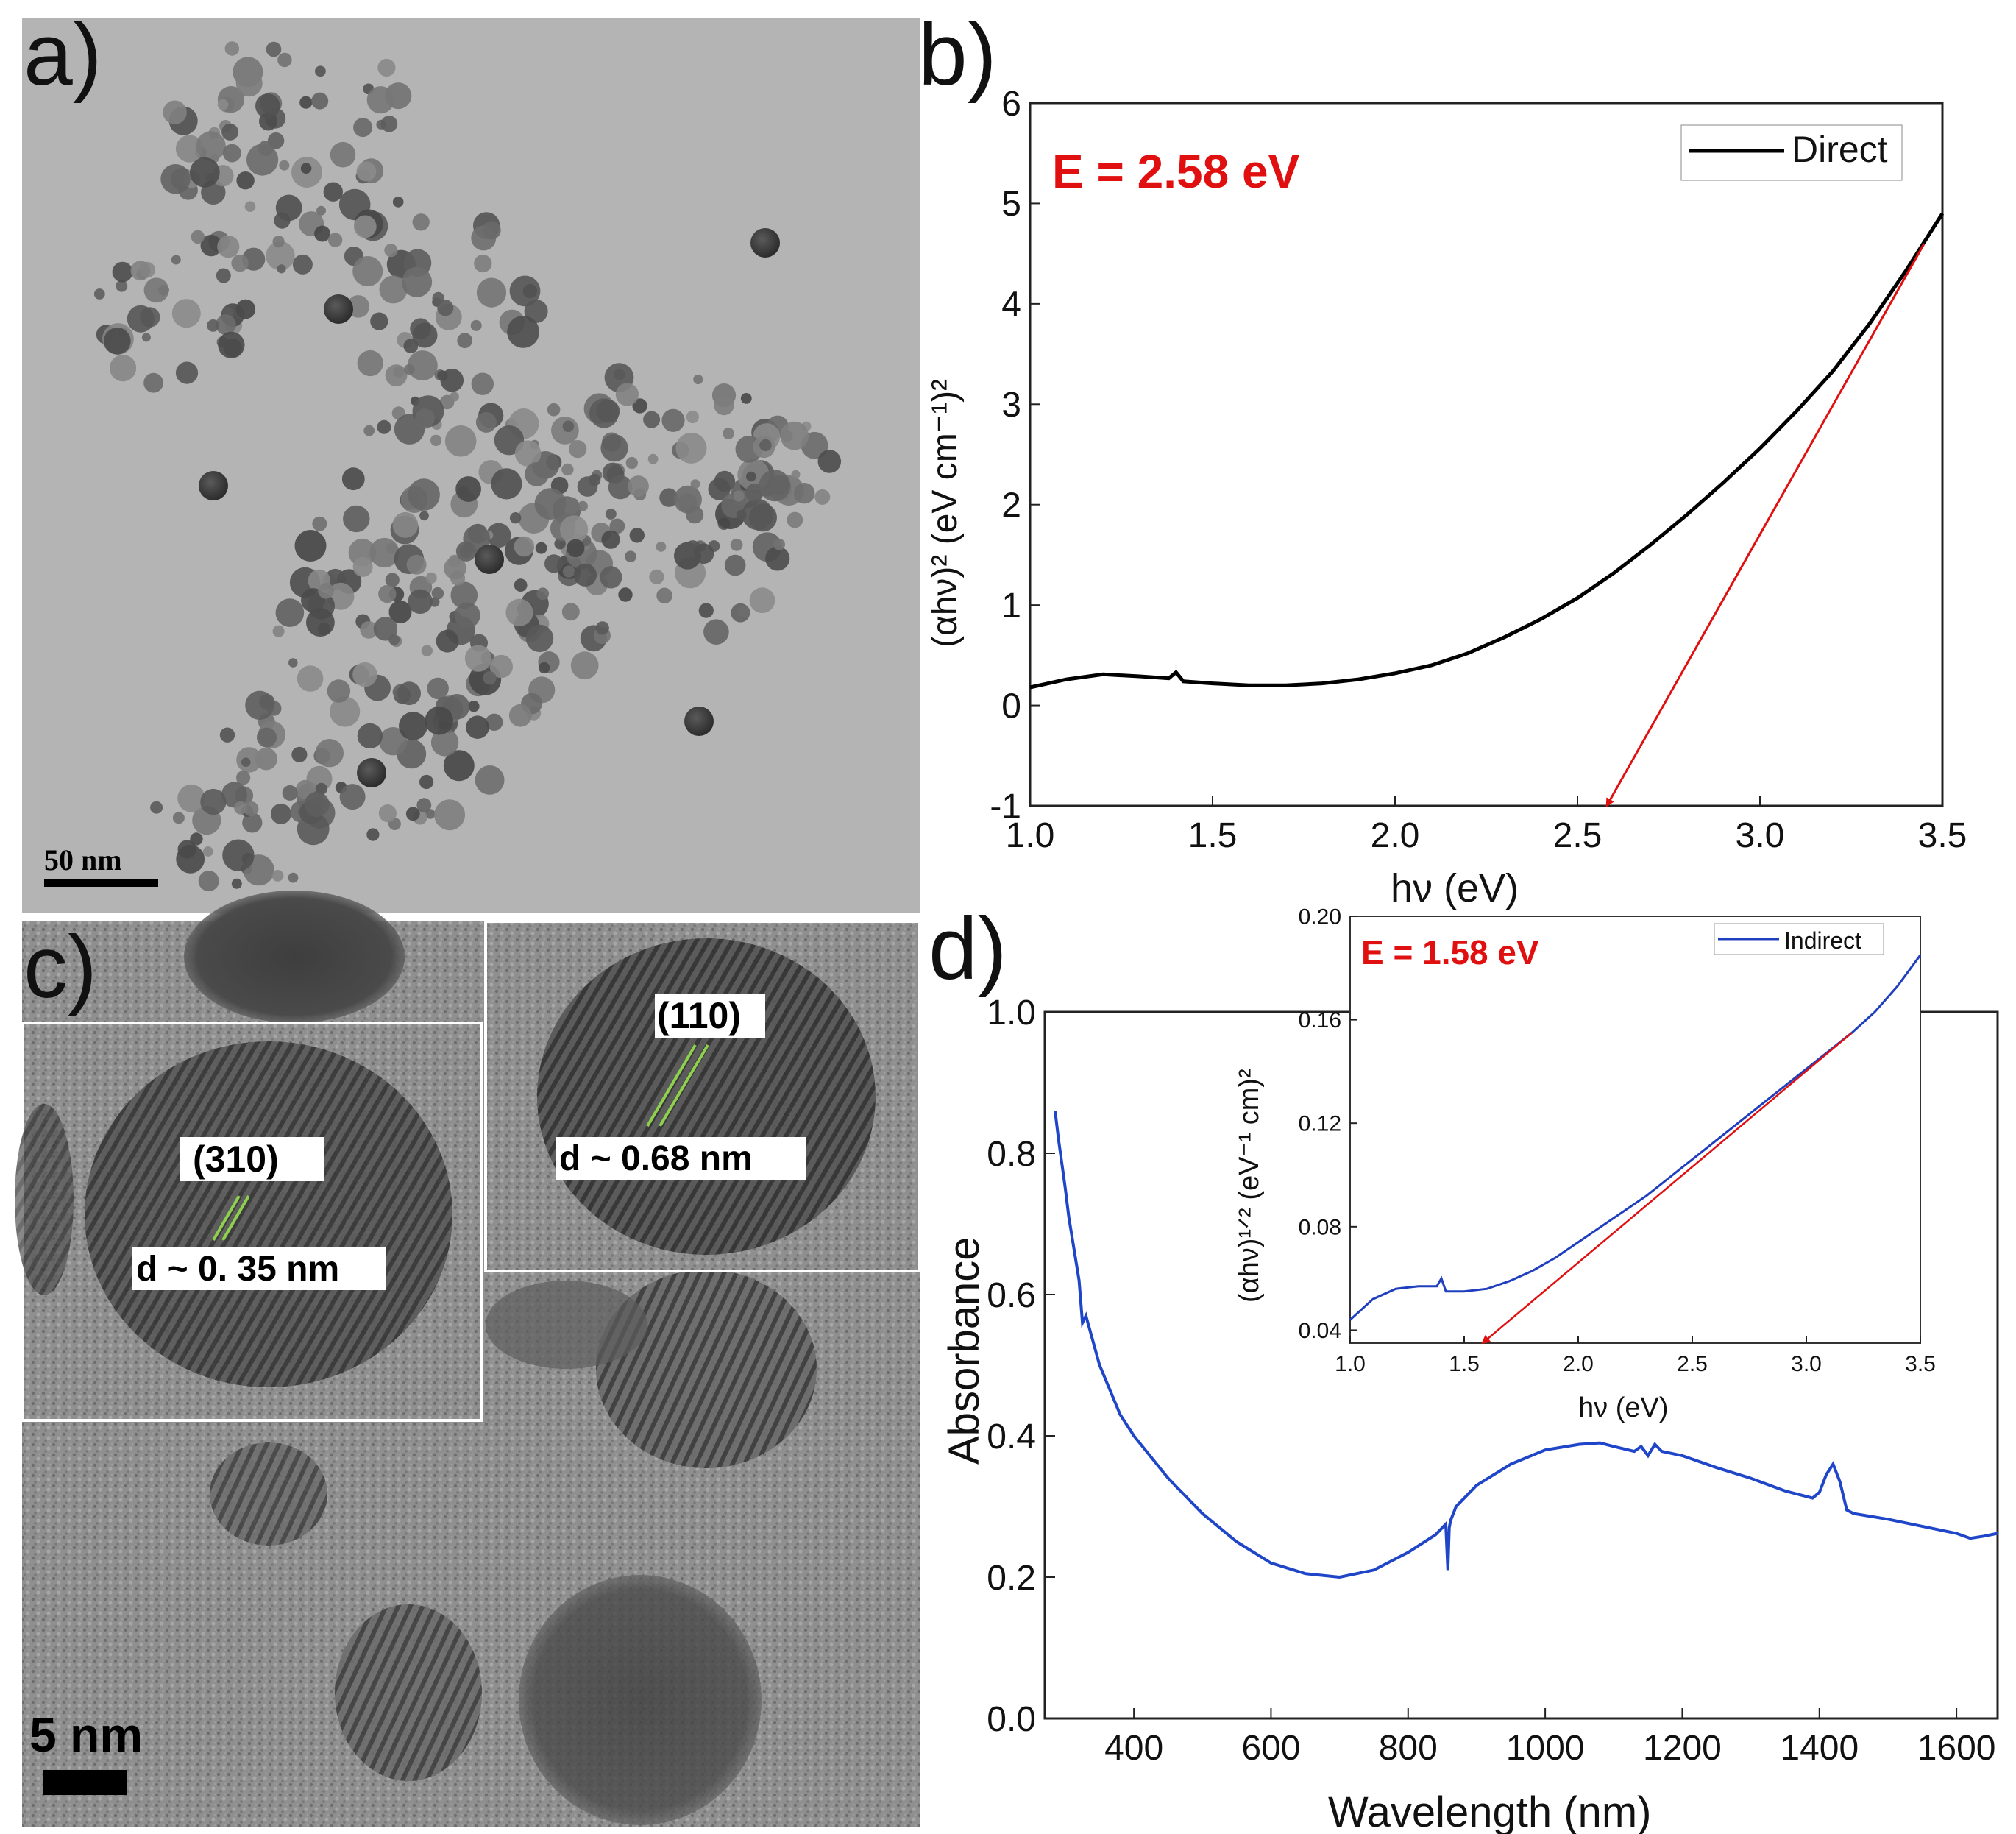 This screenshot has height=1834, width=2016. What do you see at coordinates (1320, 1227) in the screenshot?
I see `y-tick-label: 0.08` at bounding box center [1320, 1227].